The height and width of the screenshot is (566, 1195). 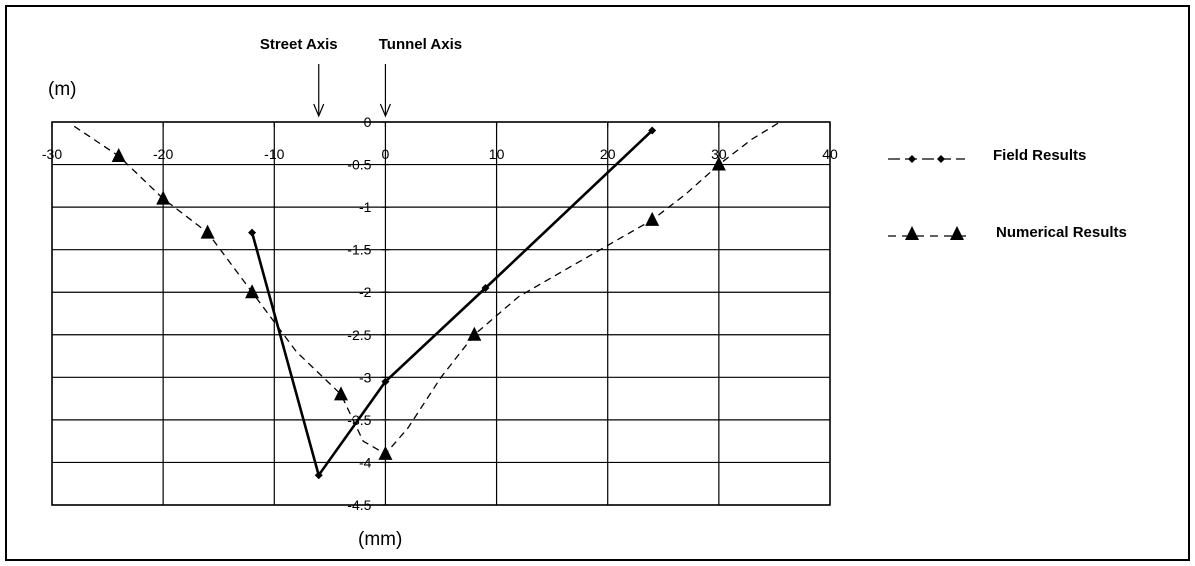 I want to click on x-axis-label: (mm), so click(x=380, y=539).